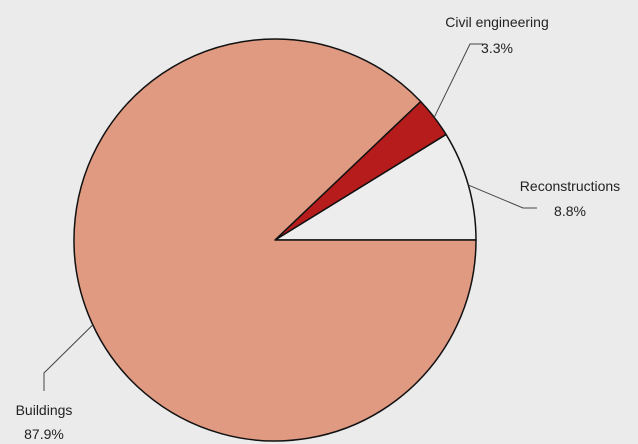 Image resolution: width=638 pixels, height=444 pixels. I want to click on slice-value-buildings: 87.9%, so click(44, 434).